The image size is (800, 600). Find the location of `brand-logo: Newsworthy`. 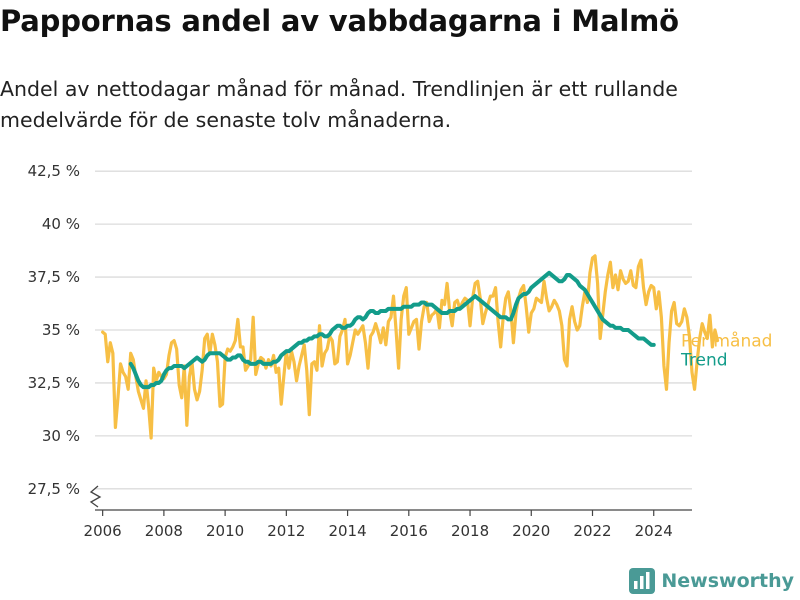

brand-logo: Newsworthy is located at coordinates (711, 581).